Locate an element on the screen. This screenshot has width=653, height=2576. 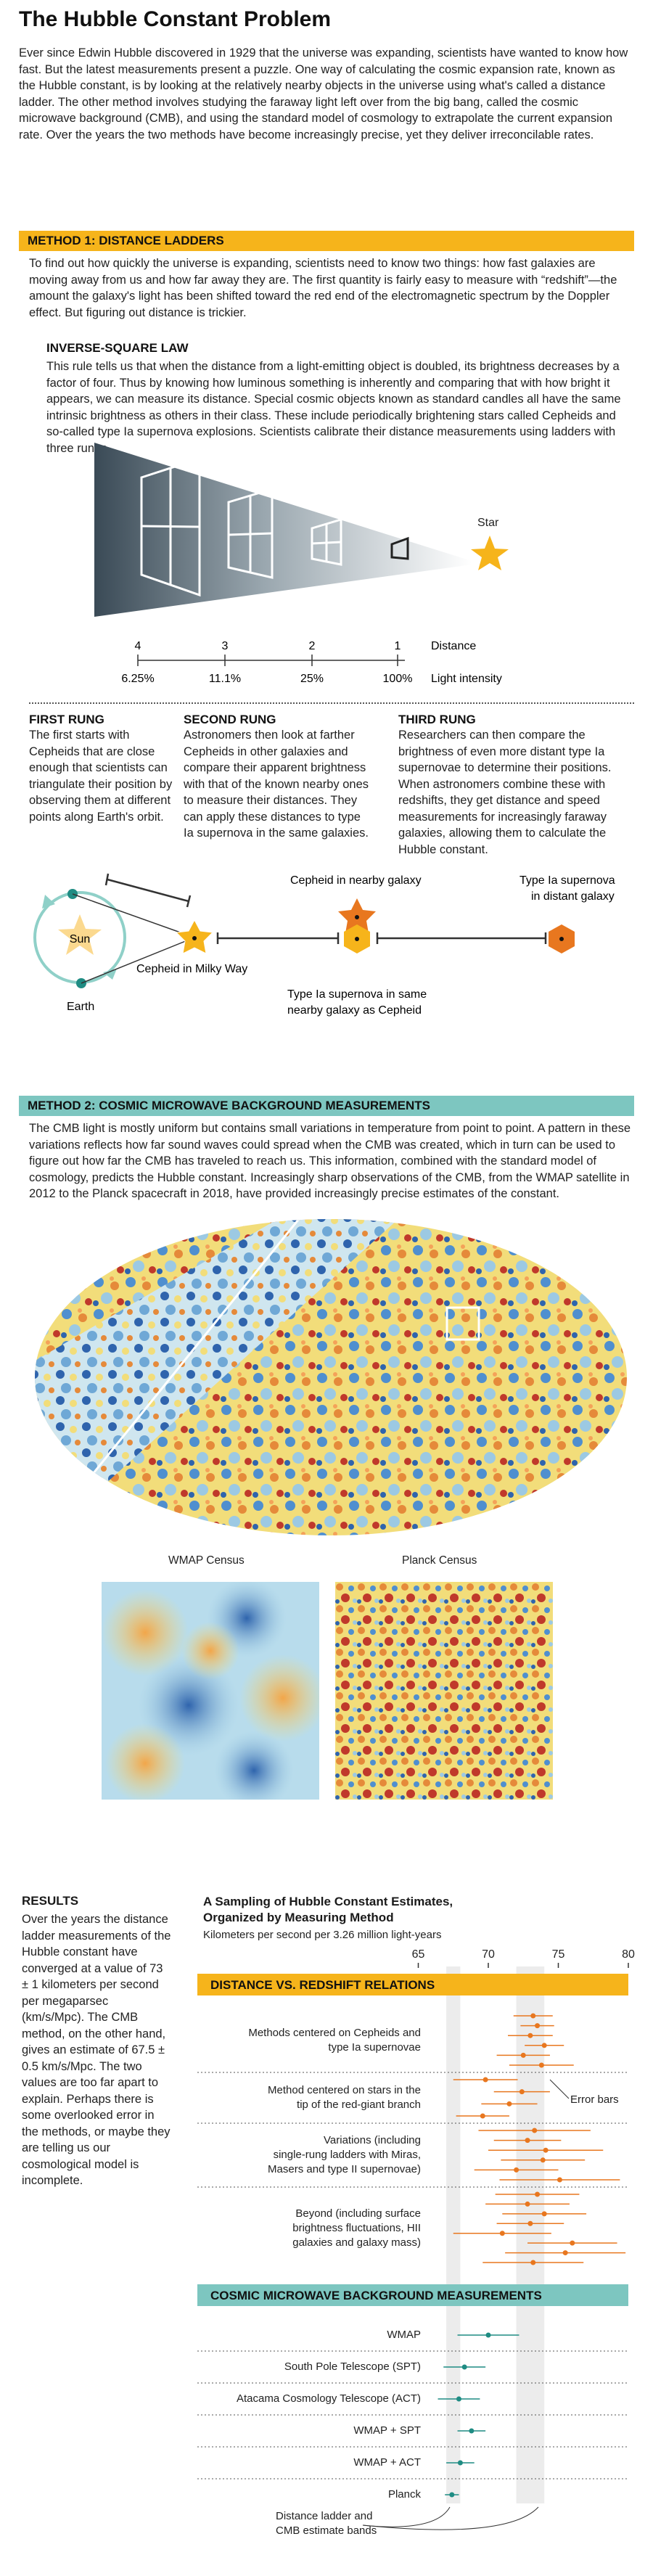
sn-distant-label-line2: in distant galaxy is located at coordinates (573, 896).